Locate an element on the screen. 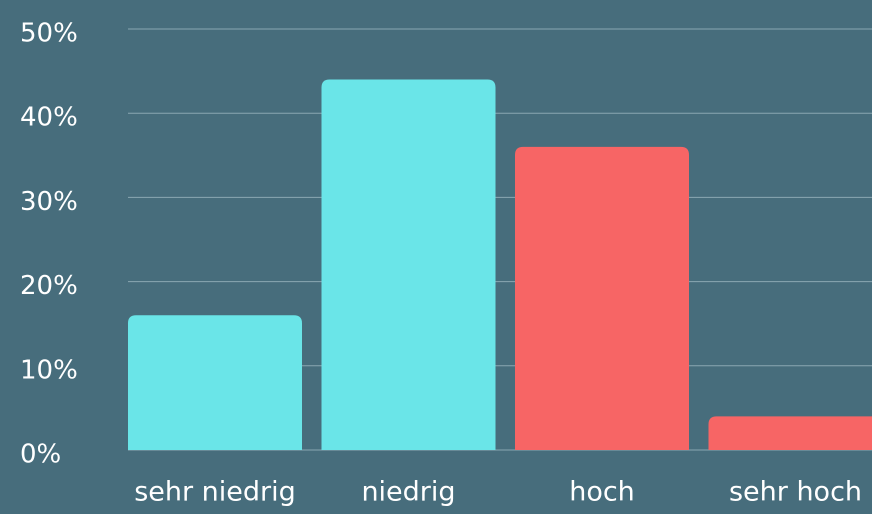  y-tick-label: 10% is located at coordinates (49, 370).